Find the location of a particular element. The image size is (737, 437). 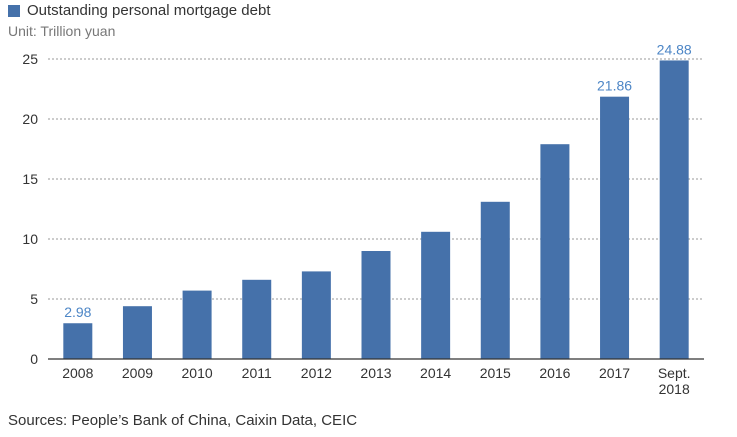

x-tick-label: 2013 is located at coordinates (375, 373).